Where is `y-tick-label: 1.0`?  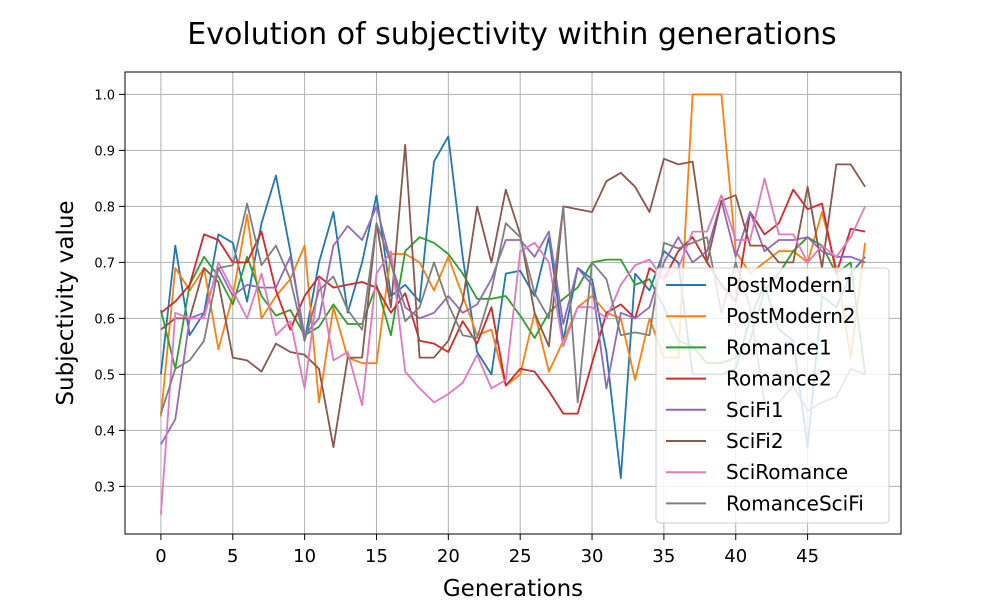 y-tick-label: 1.0 is located at coordinates (104, 95).